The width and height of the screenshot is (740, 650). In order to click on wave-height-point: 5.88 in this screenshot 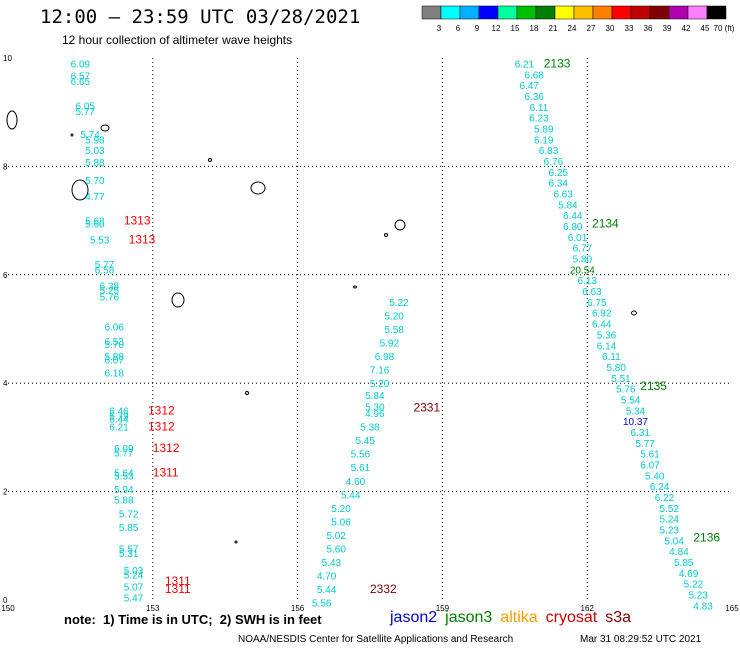, I will do `click(124, 501)`.